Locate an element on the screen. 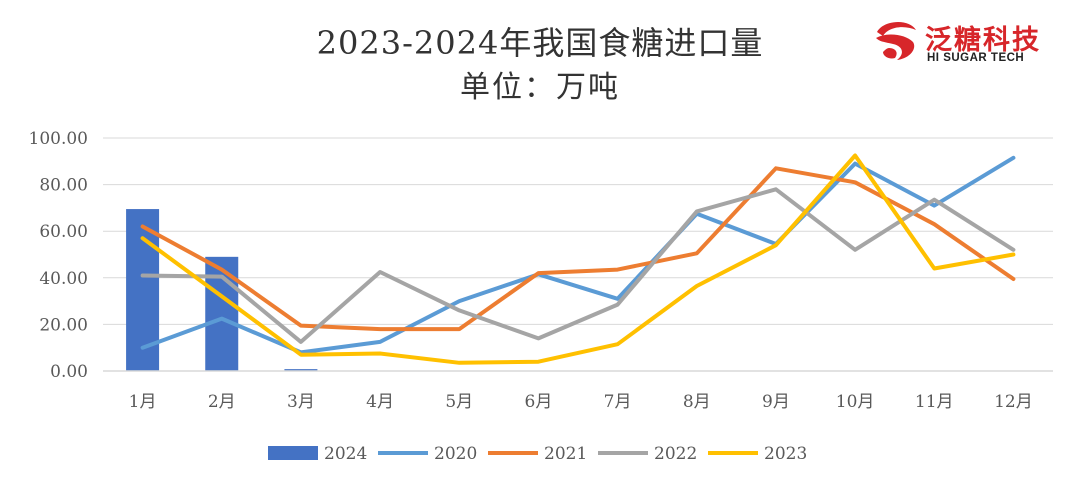 This screenshot has width=1080, height=489. x-tick-label: 4月 is located at coordinates (380, 402).